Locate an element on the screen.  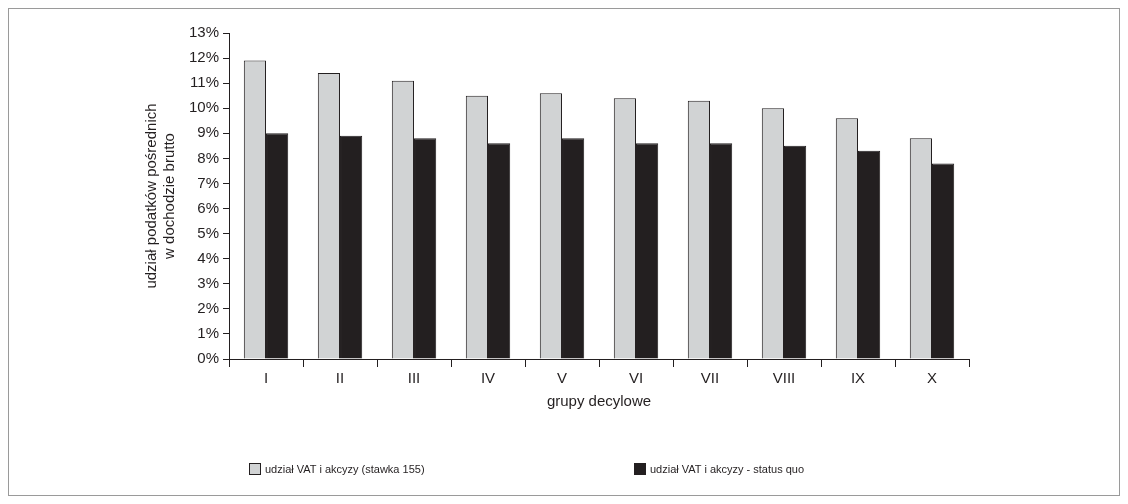
x-tick-label: VI is located at coordinates (636, 378).